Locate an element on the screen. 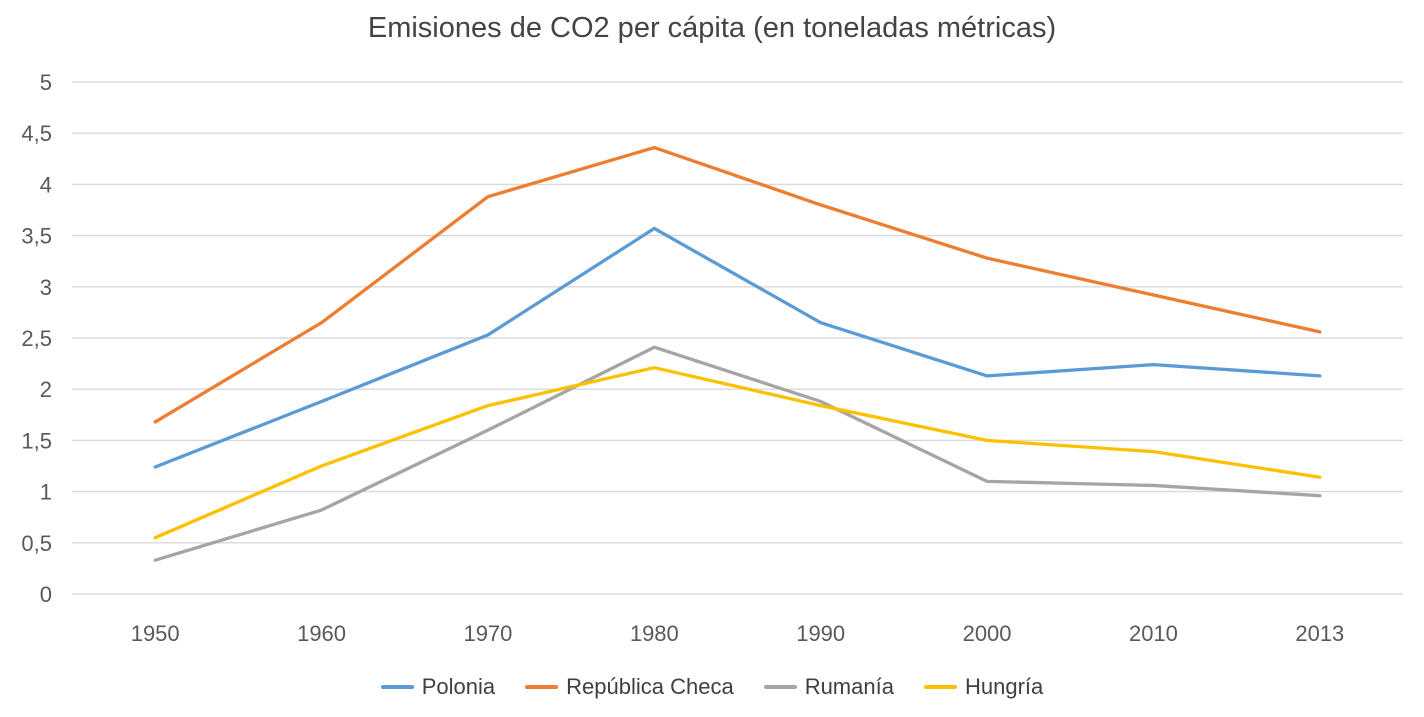 This screenshot has width=1424, height=717. y-axis-tick-label: 2,5 is located at coordinates (36, 338).